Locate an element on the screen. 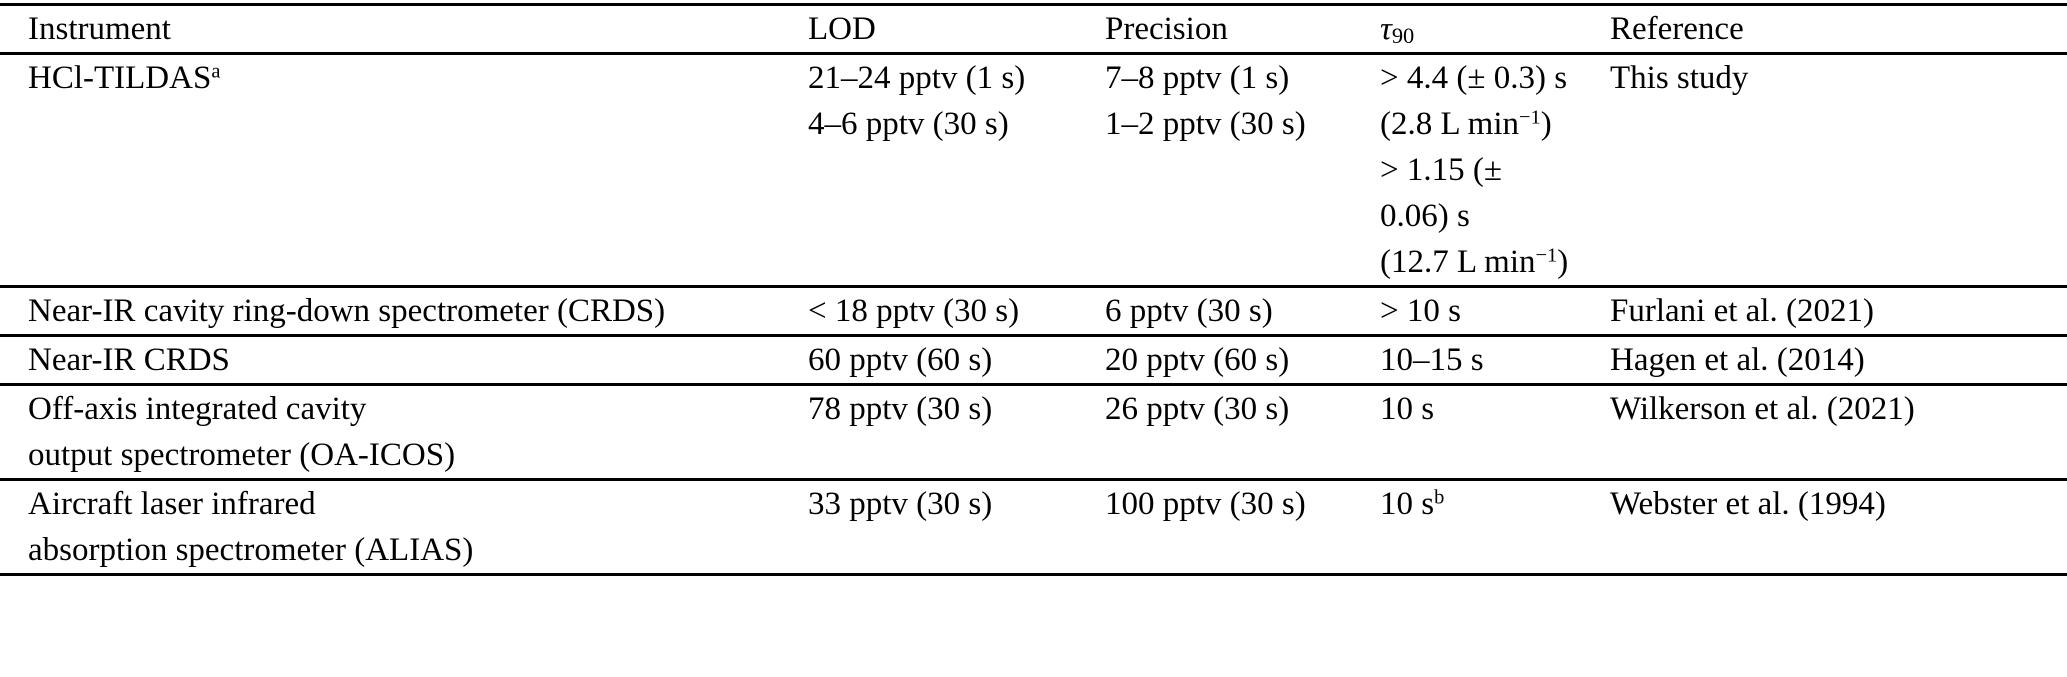 This screenshot has width=2067, height=677. cell-tau90: 10 sb is located at coordinates (1467, 527).